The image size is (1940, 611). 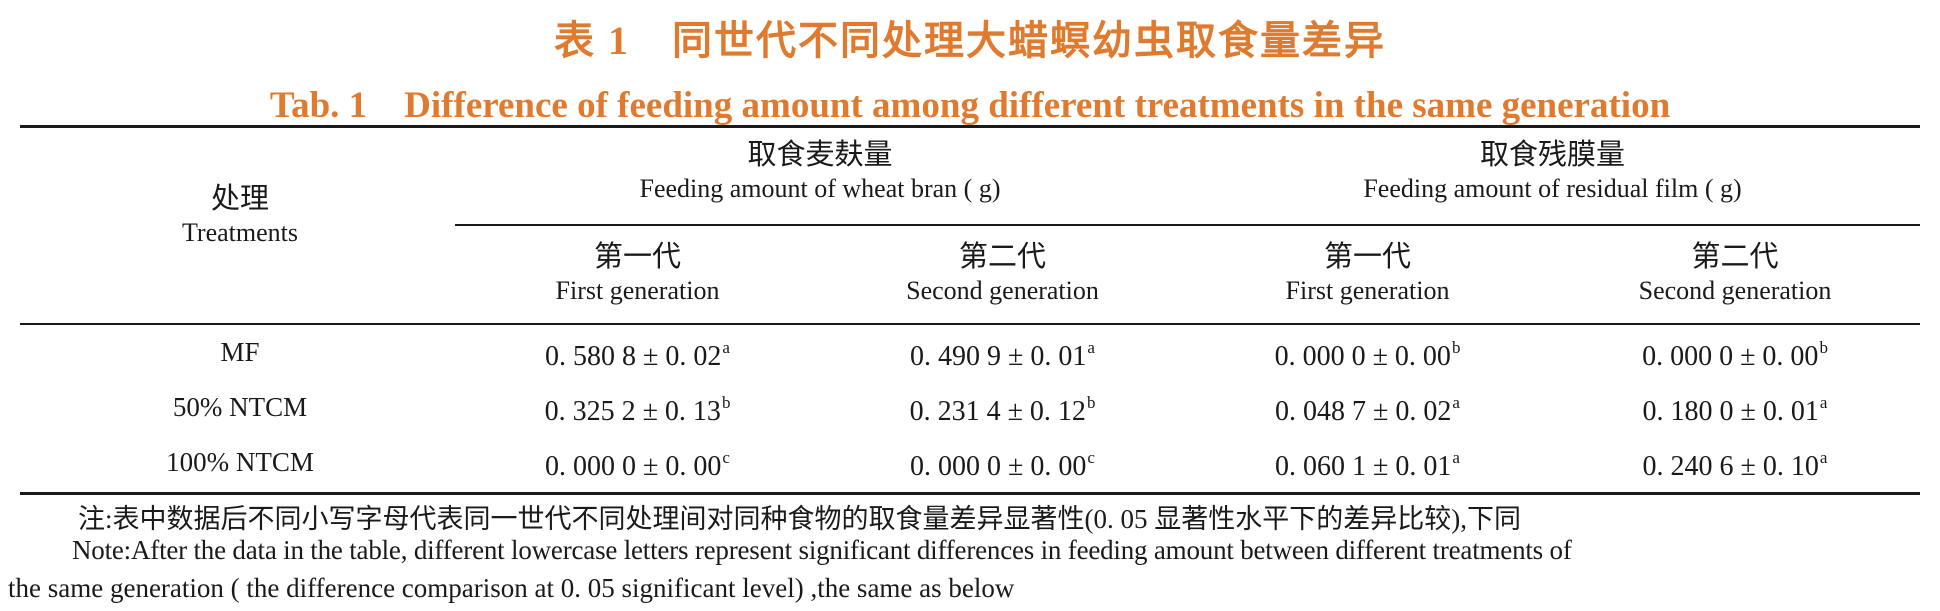 I want to click on top-rule, so click(x=970, y=126).